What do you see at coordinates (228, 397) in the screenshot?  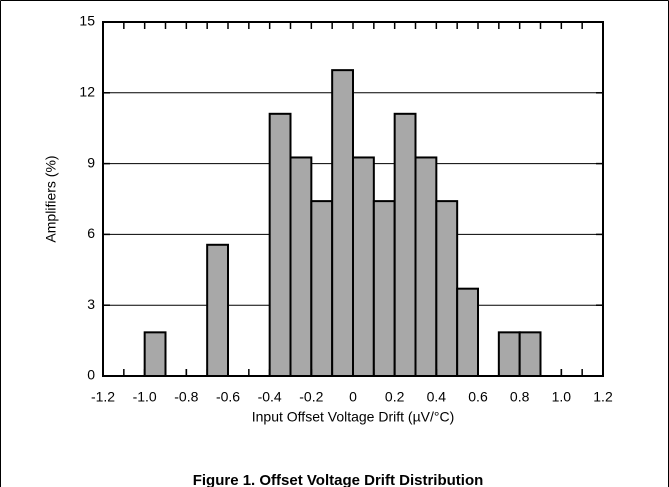 I see `x-tick-label: -0.6` at bounding box center [228, 397].